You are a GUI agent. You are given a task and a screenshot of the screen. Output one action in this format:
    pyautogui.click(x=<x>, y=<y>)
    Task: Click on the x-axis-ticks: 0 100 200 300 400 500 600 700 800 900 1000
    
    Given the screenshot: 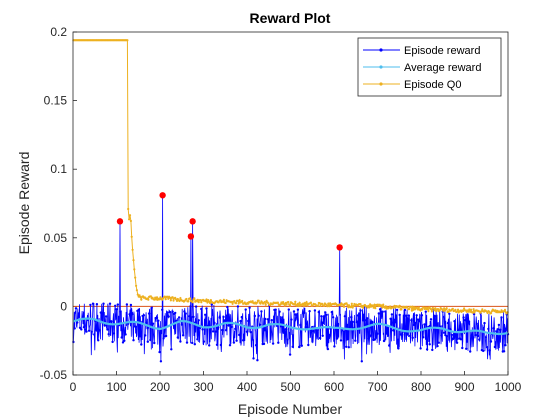 What is the action you would take?
    pyautogui.click(x=296, y=382)
    